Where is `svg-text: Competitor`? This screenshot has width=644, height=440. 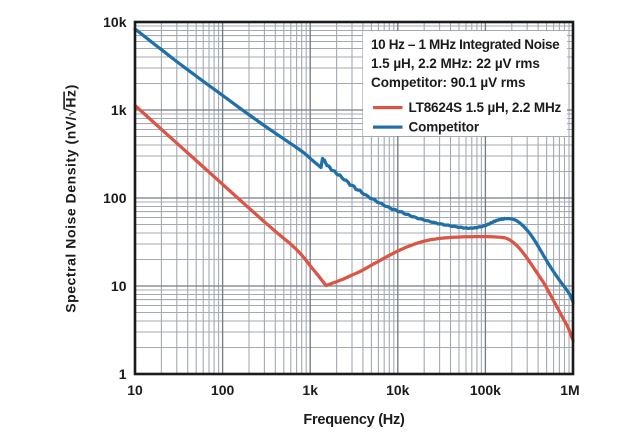
svg-text: Competitor is located at coordinates (444, 127).